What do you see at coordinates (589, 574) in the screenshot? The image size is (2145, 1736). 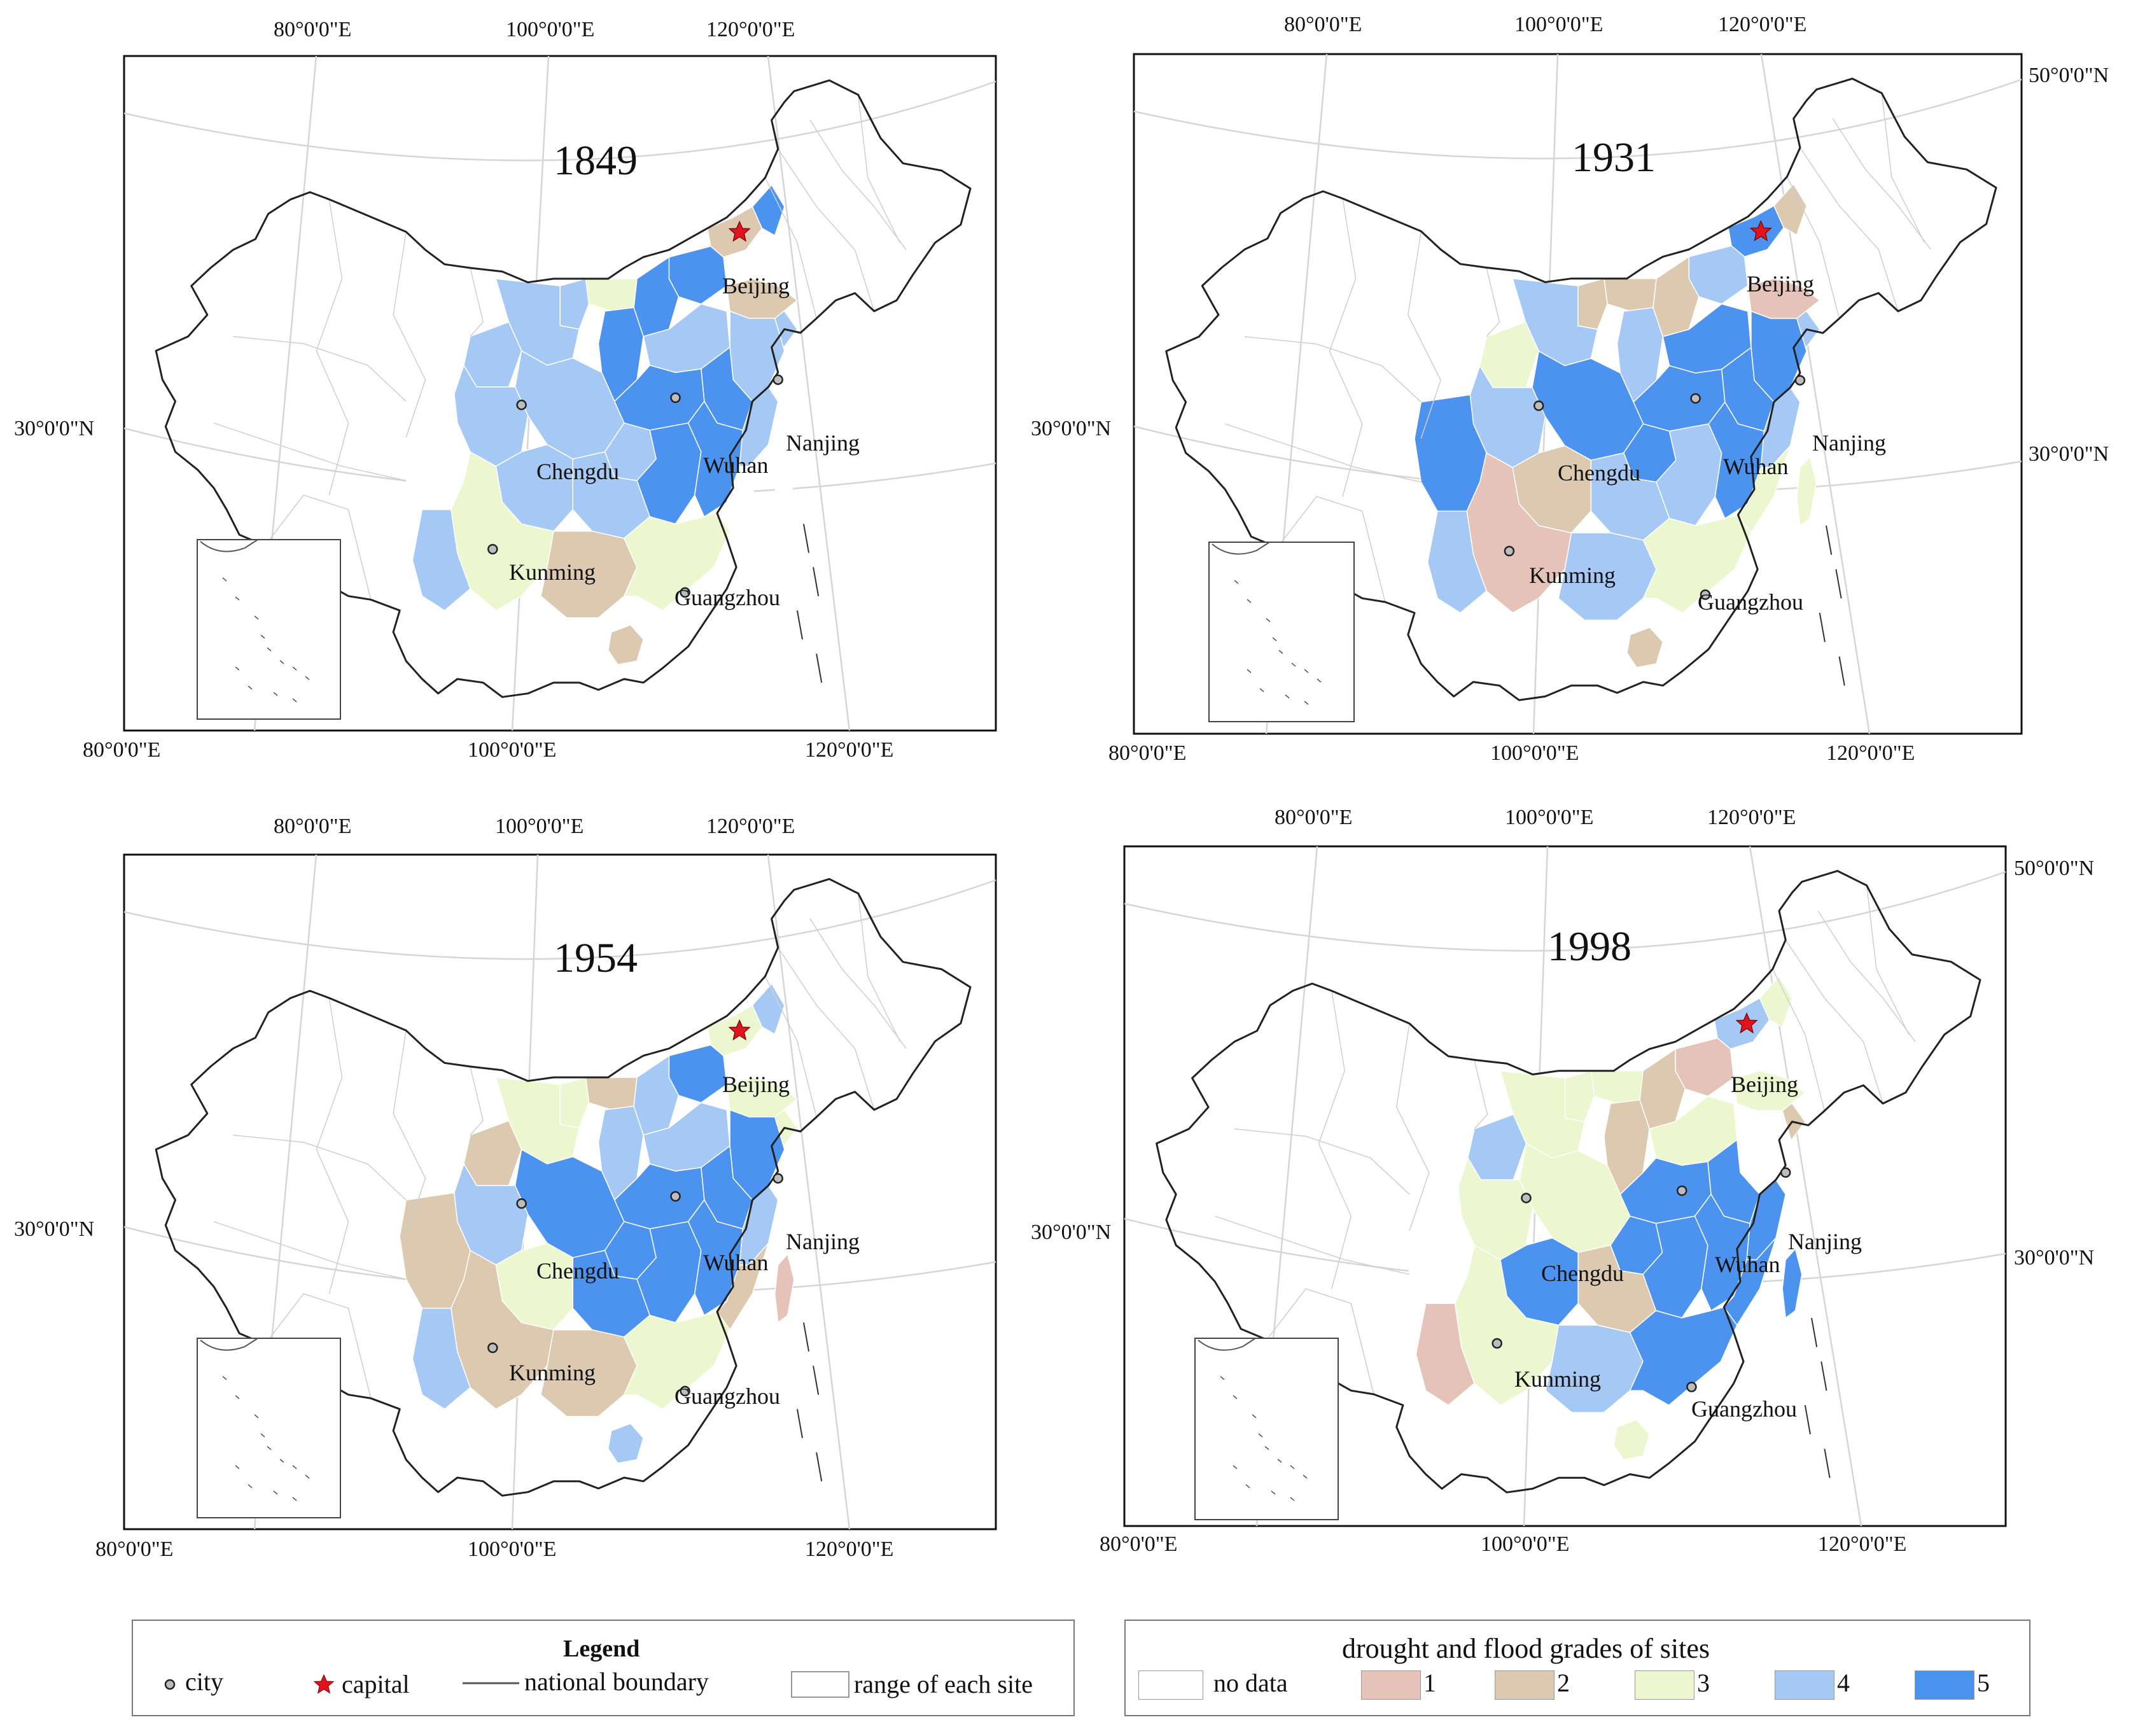 I see `region-guangxi` at bounding box center [589, 574].